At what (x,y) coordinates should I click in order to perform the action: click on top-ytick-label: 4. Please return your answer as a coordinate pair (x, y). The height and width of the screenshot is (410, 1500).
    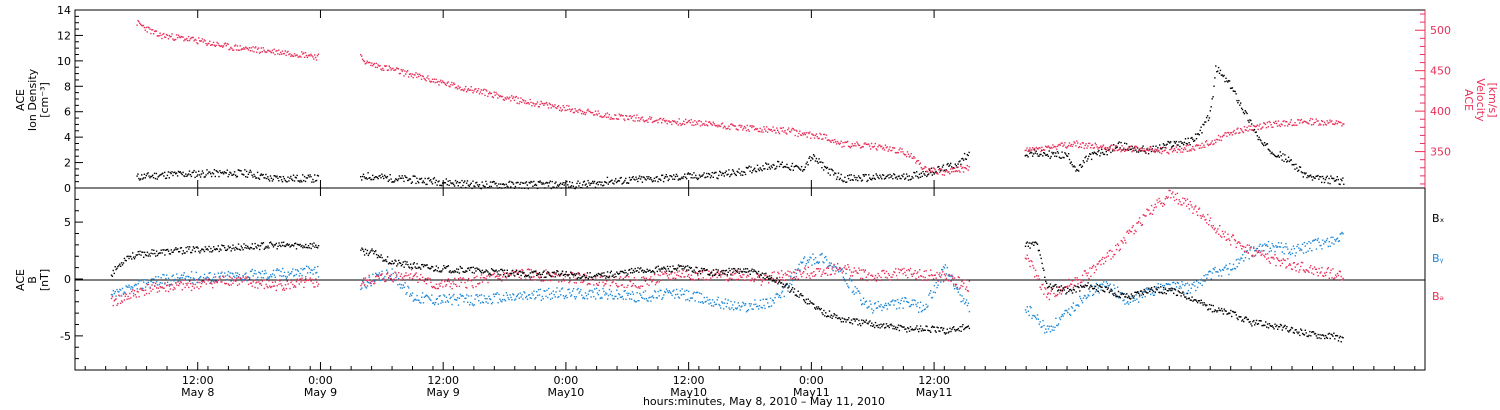
    Looking at the image, I should click on (67, 137).